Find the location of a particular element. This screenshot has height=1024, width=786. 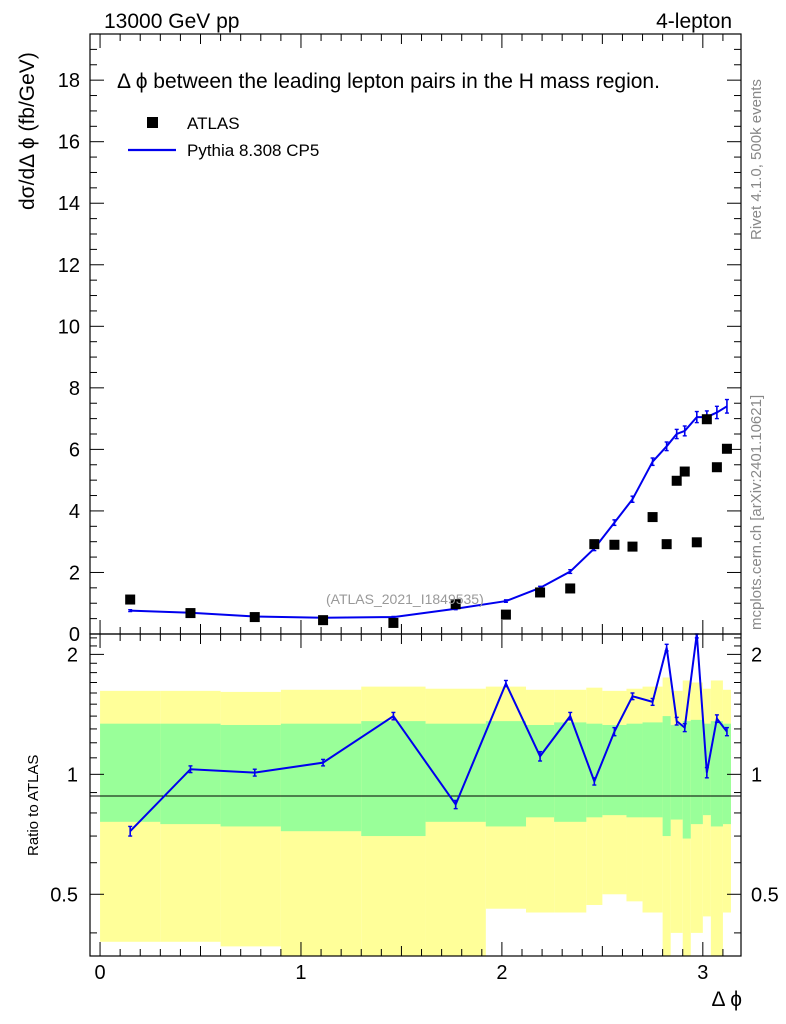

x-tick-label: 1 is located at coordinates (300, 973).